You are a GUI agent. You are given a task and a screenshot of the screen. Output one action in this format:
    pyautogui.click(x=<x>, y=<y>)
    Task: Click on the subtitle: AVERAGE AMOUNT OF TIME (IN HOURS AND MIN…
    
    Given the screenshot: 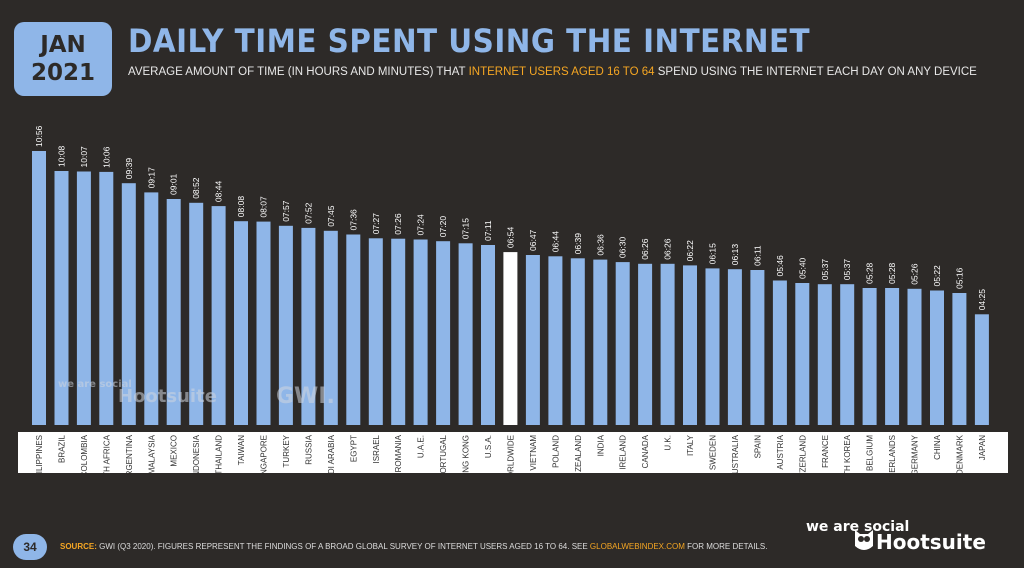 What is the action you would take?
    pyautogui.click(x=552, y=72)
    